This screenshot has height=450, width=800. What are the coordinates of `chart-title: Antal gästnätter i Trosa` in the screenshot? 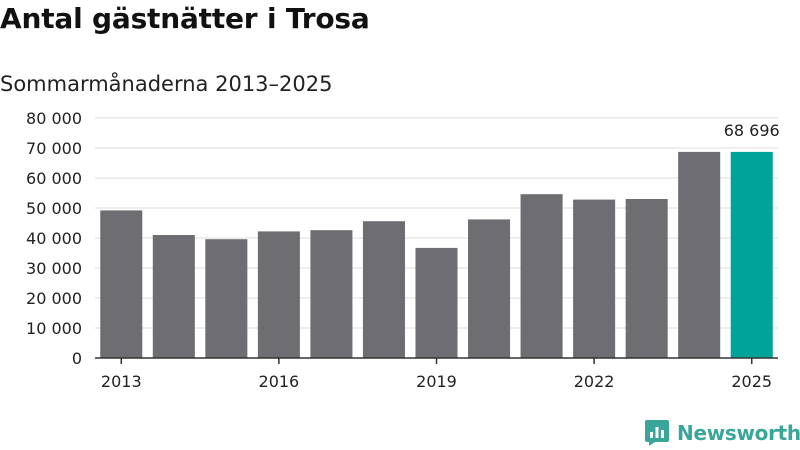 It's located at (185, 18).